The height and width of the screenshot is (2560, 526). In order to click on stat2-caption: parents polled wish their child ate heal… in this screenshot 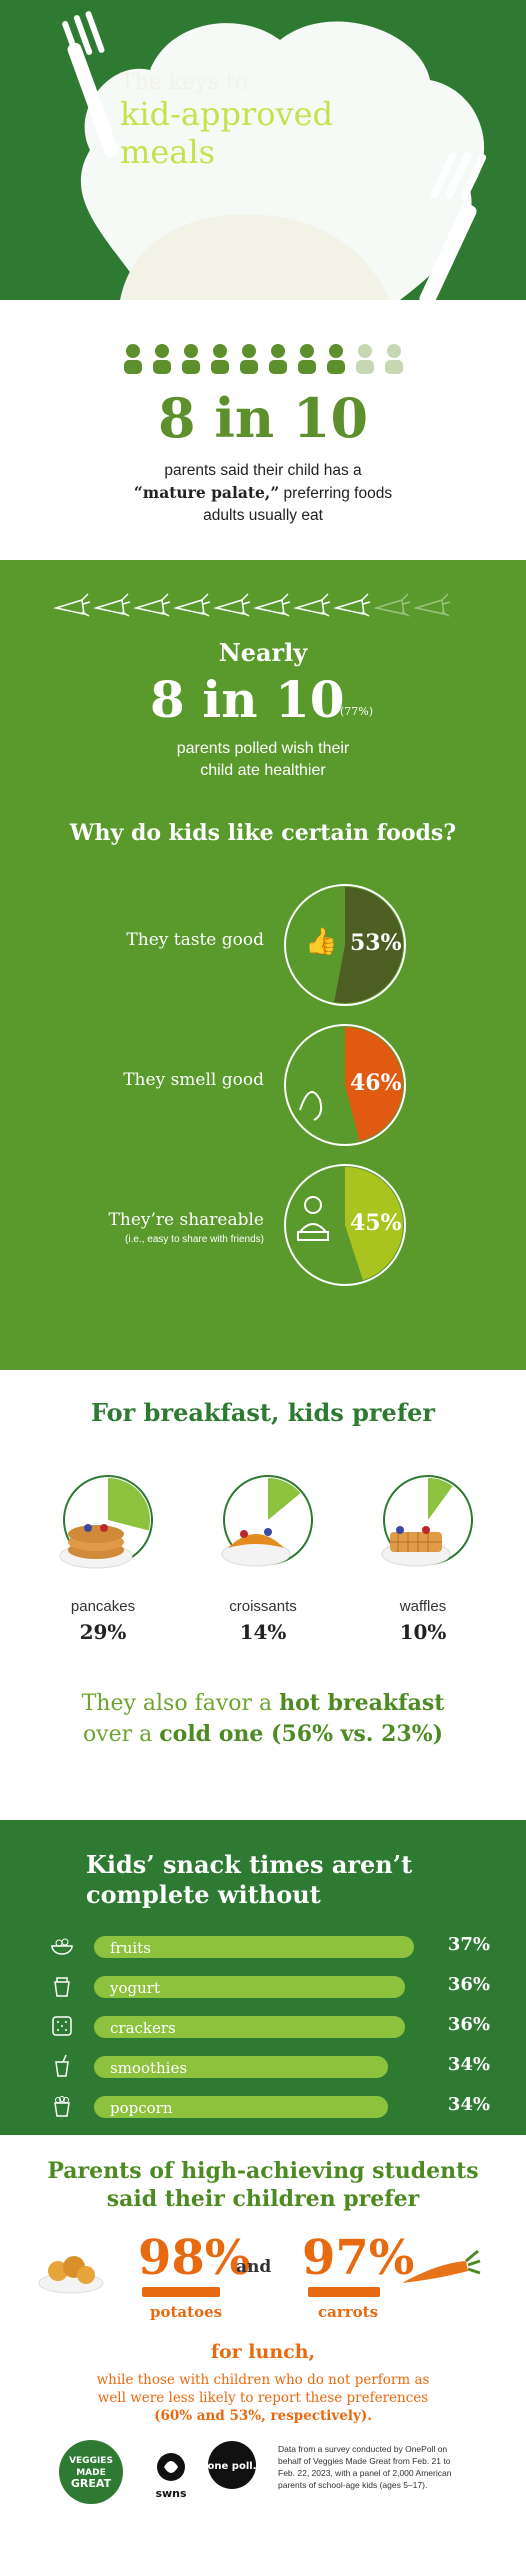, I will do `click(263, 760)`.